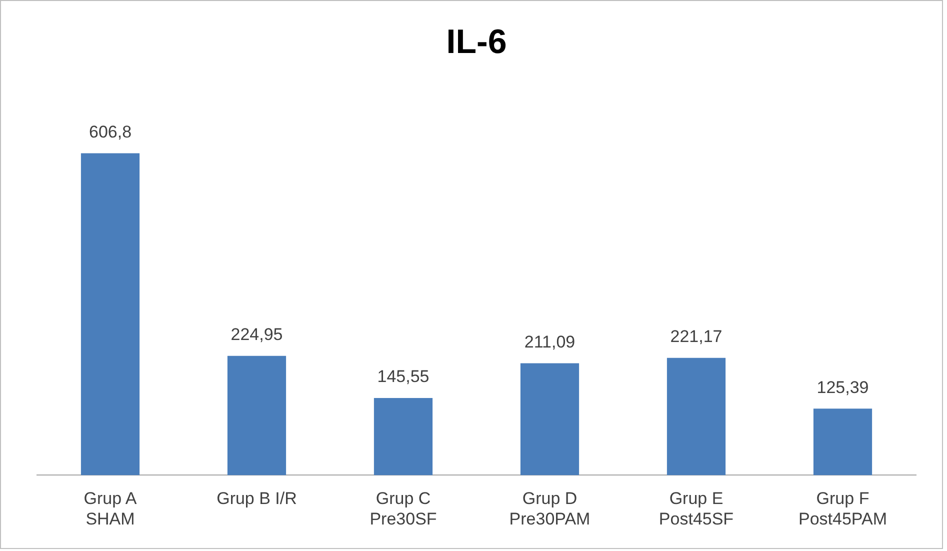 This screenshot has height=551, width=947. What do you see at coordinates (842, 387) in the screenshot?
I see `data-label: 125,39` at bounding box center [842, 387].